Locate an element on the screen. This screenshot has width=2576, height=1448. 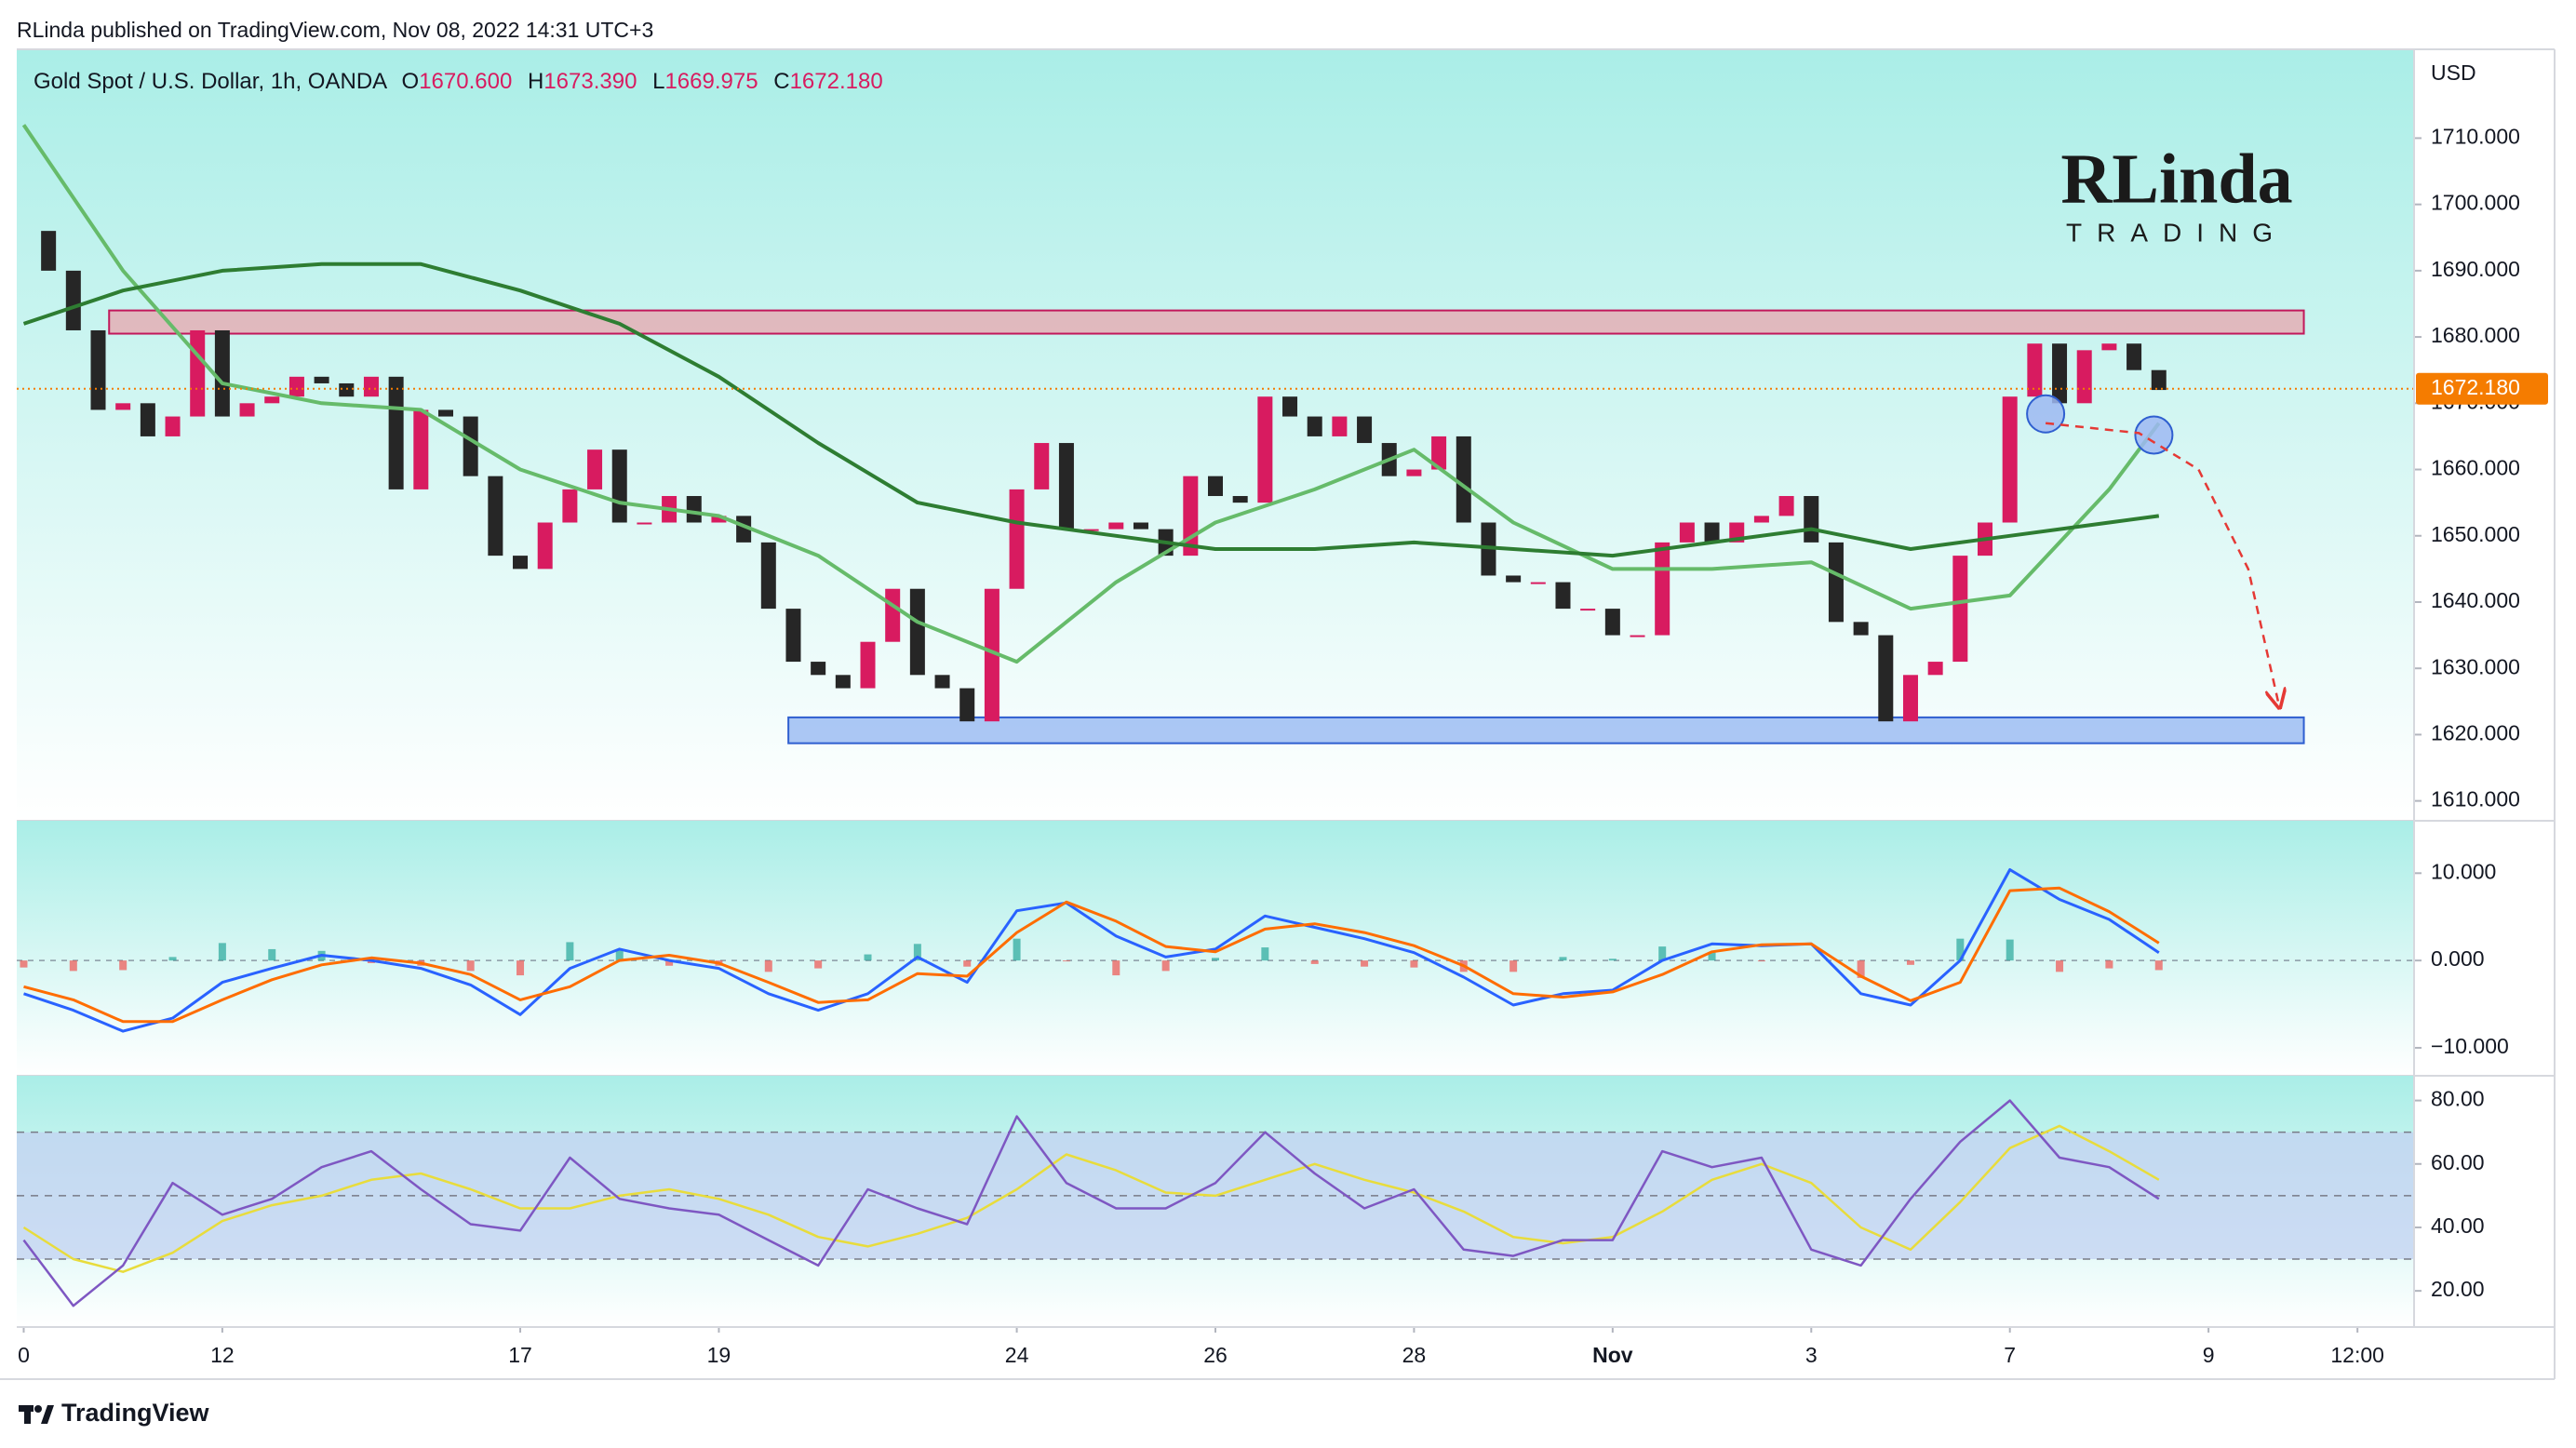
x-tick-label: 19 is located at coordinates (719, 1355).